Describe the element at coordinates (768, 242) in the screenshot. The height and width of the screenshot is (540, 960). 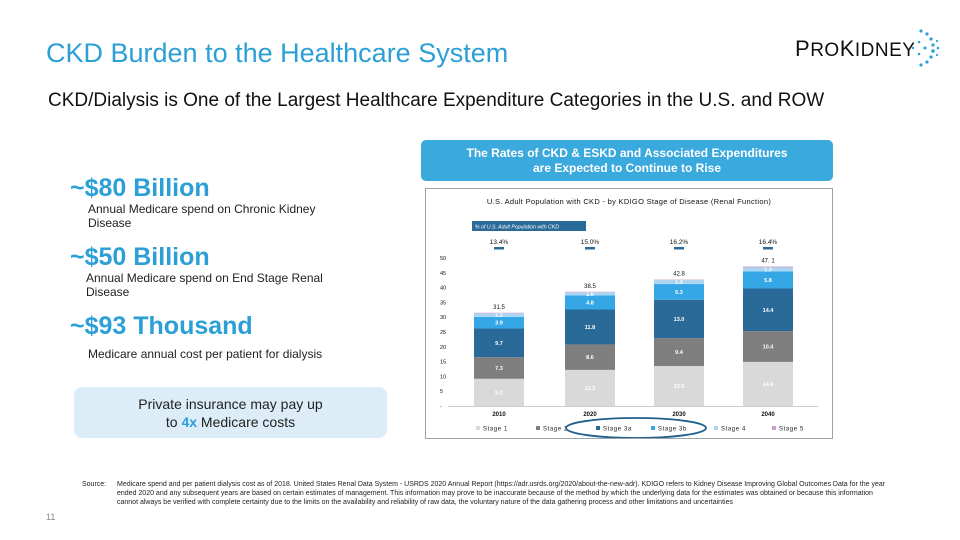
I see `pct-label: 16.4%` at that location.